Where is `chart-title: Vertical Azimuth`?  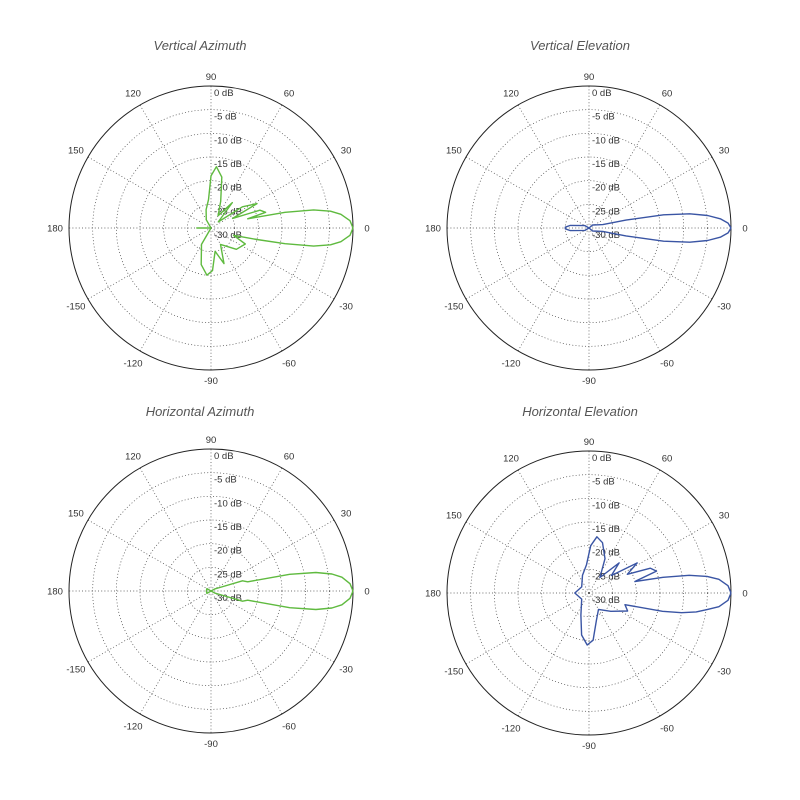
chart-title: Vertical Azimuth is located at coordinates (200, 45).